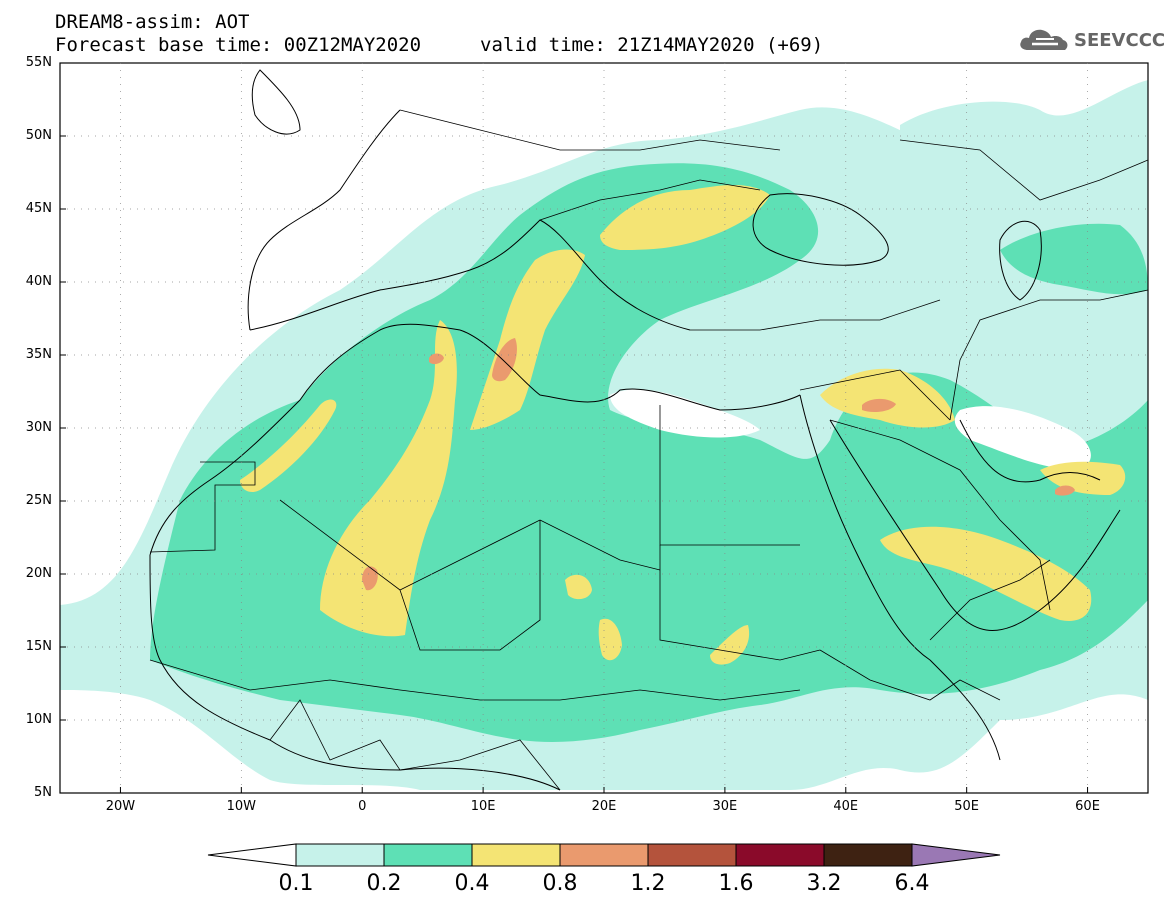  What do you see at coordinates (324, 220) in the screenshot?
I see `coast-europe-w` at bounding box center [324, 220].